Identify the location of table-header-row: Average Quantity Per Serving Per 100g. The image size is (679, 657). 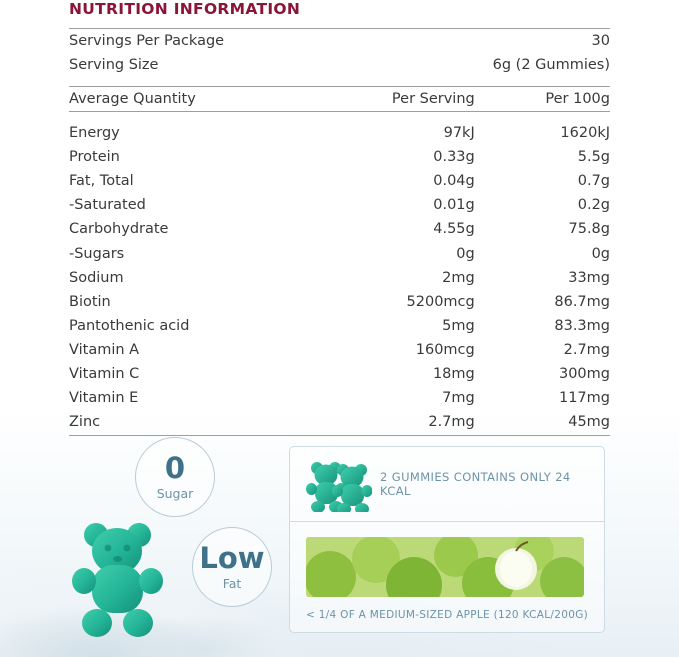
(339, 99).